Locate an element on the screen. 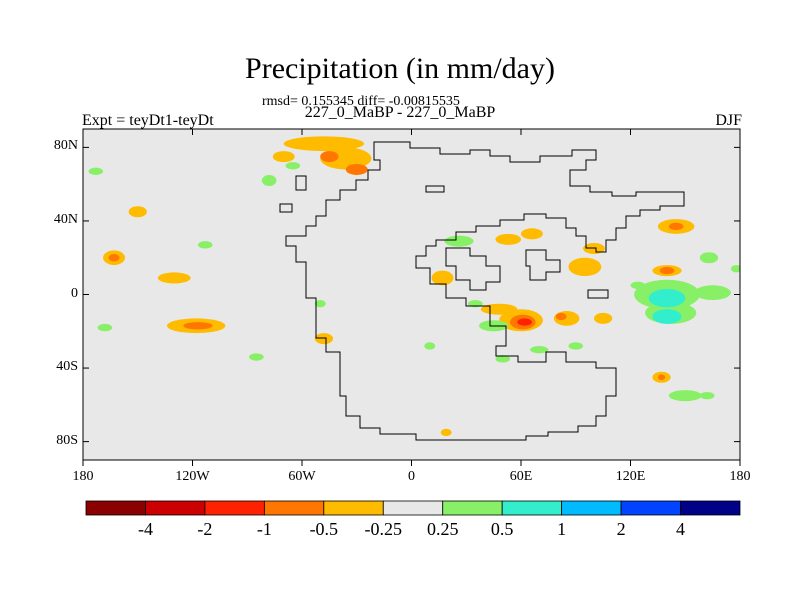 This screenshot has width=800, height=600. colorbar-label: 0.25 is located at coordinates (442, 529).